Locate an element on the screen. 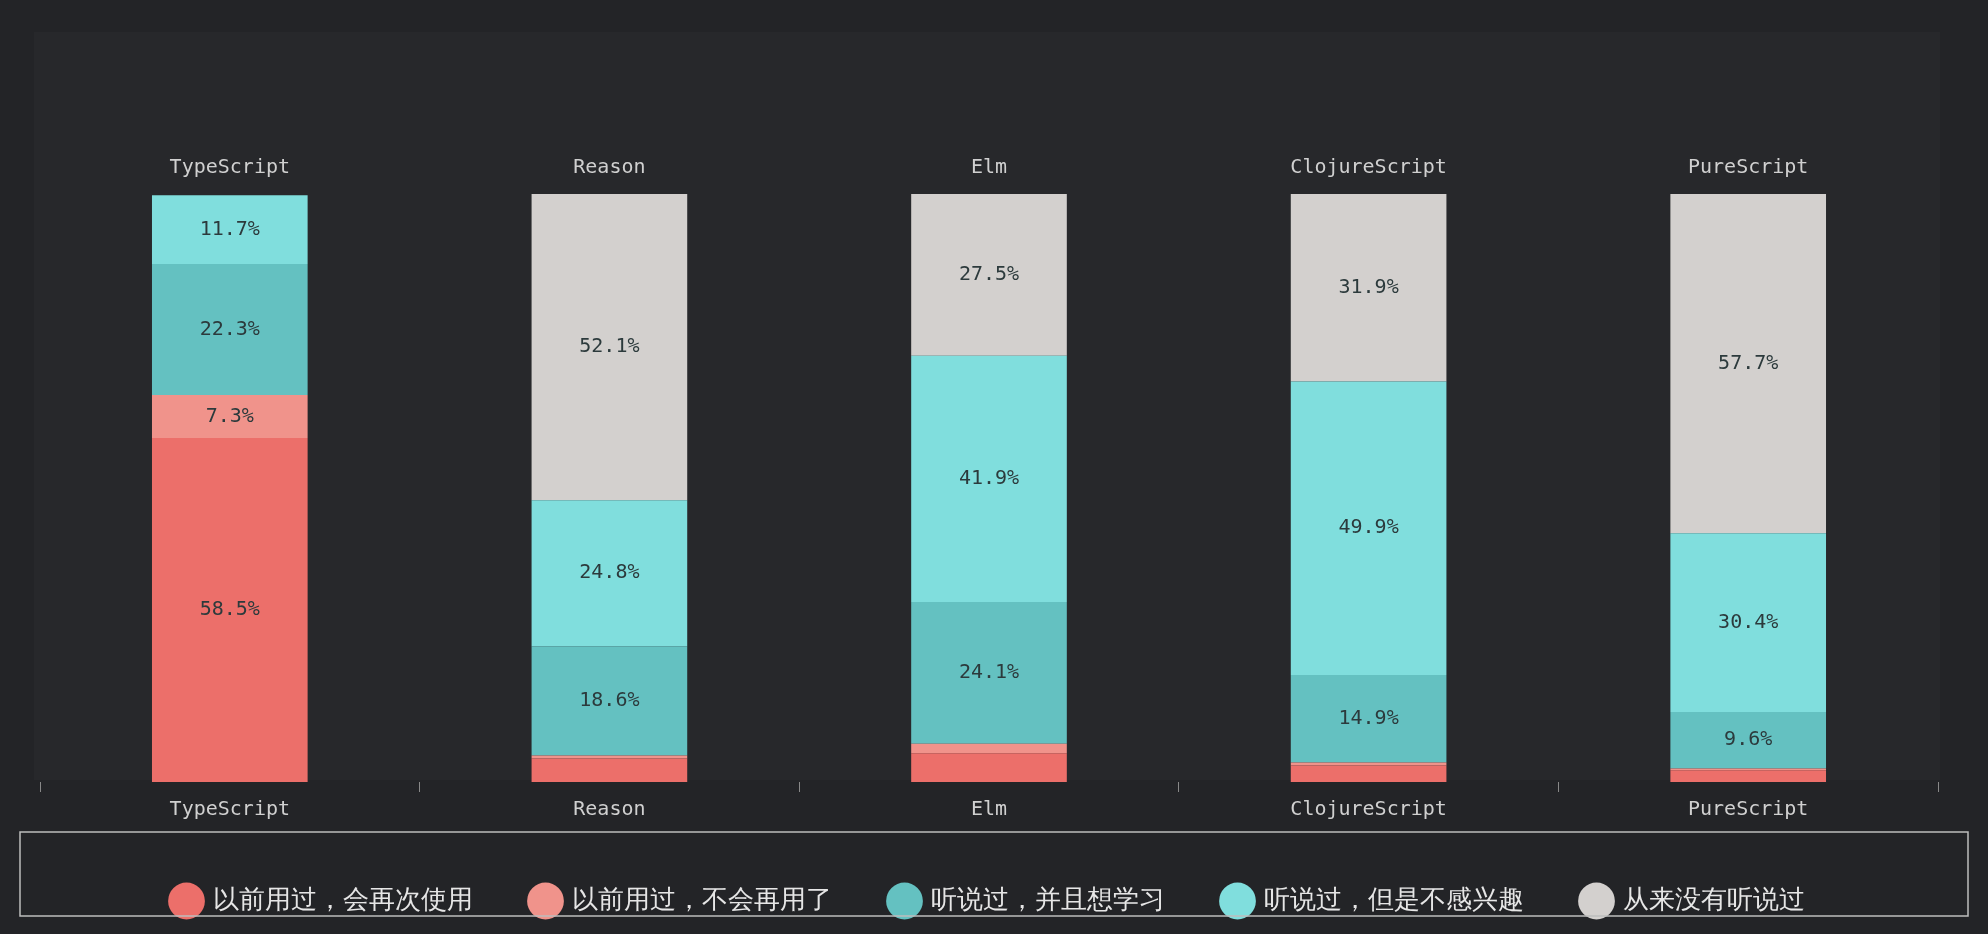  category-label: PureScript is located at coordinates (1748, 166).